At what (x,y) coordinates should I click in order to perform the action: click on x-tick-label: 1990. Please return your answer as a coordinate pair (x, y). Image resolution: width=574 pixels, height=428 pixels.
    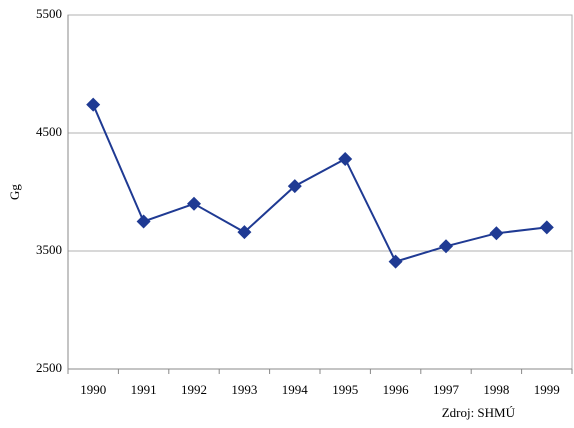
    Looking at the image, I should click on (93, 389).